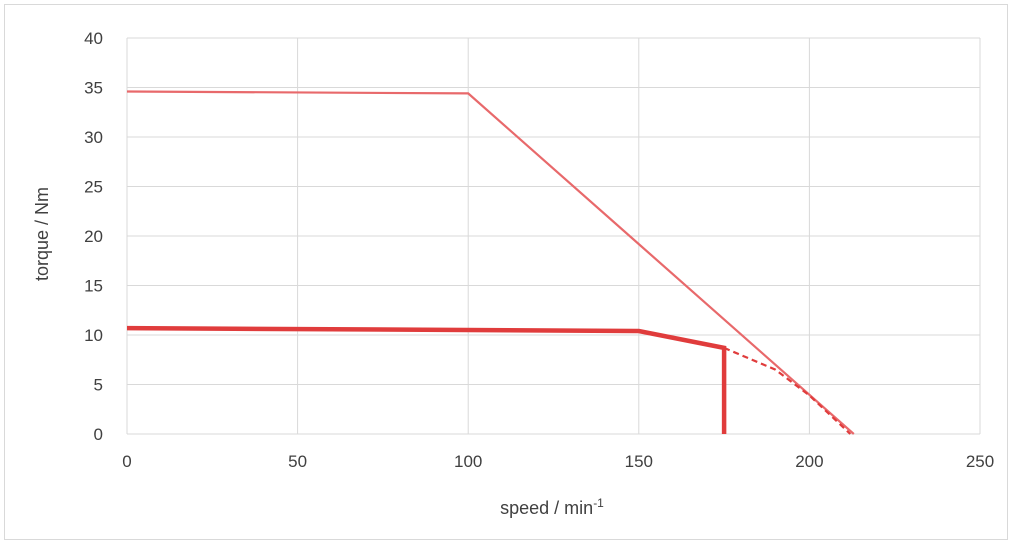 The image size is (1014, 545). What do you see at coordinates (980, 461) in the screenshot?
I see `x-tick-label: 250` at bounding box center [980, 461].